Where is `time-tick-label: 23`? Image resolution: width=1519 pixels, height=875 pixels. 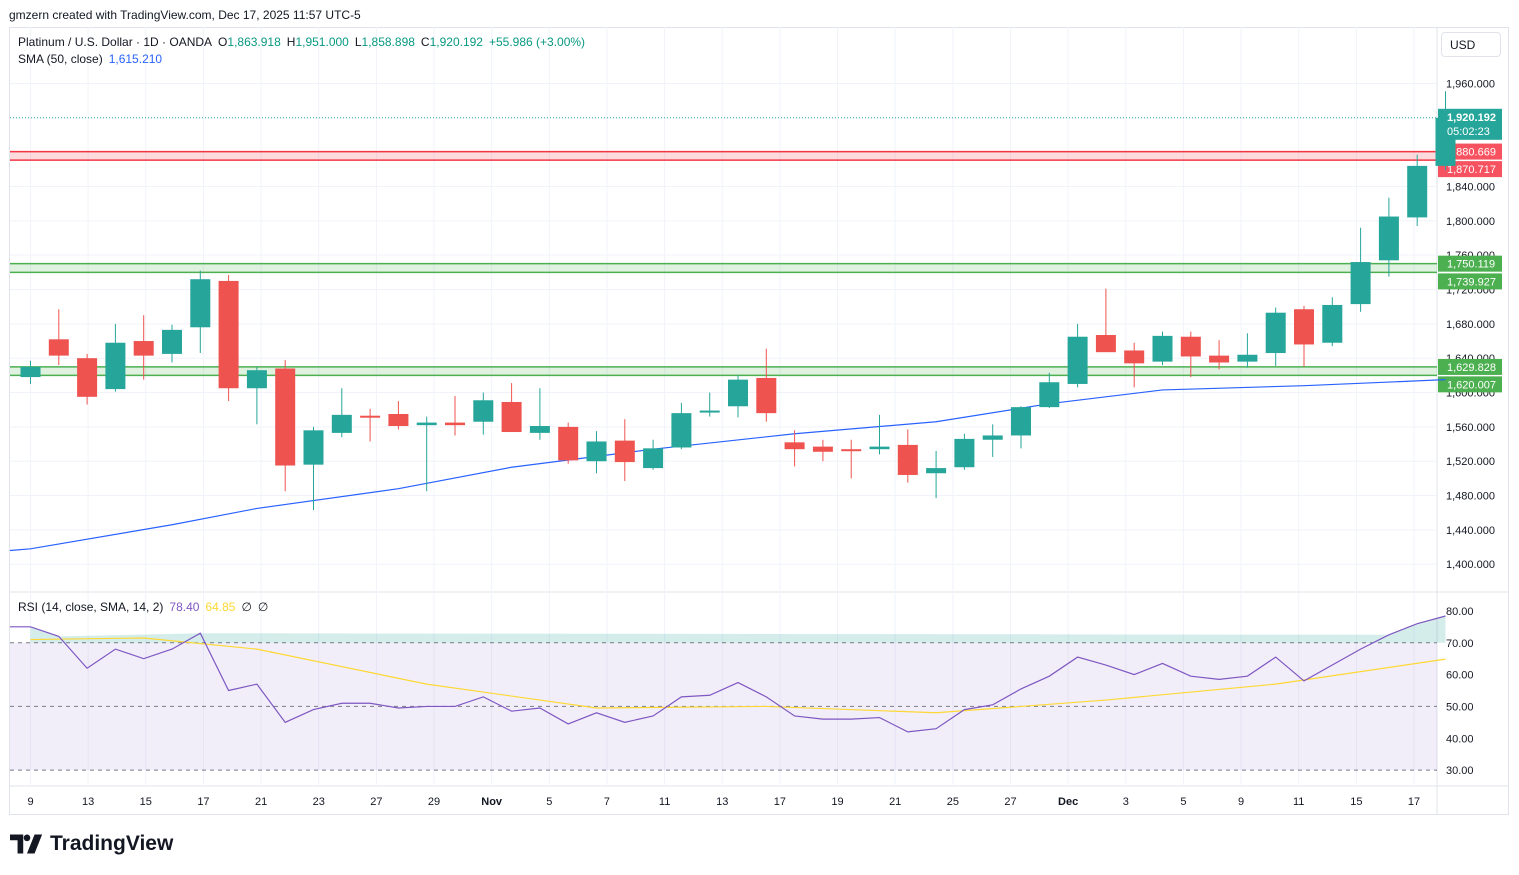
time-tick-label: 23 is located at coordinates (319, 802).